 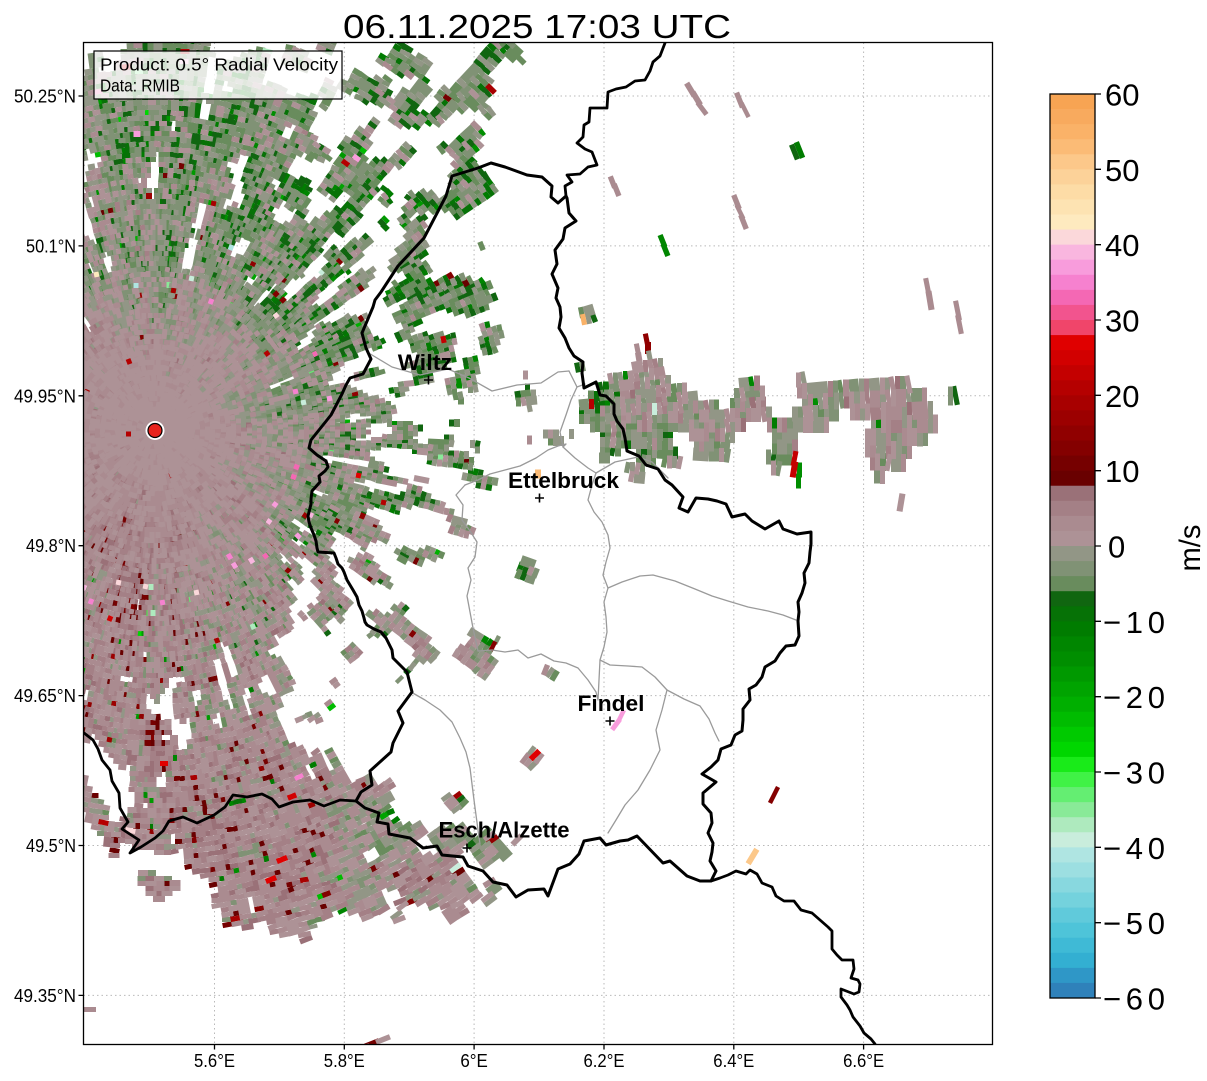 I want to click on svg-text: −20, so click(x=1134, y=697).